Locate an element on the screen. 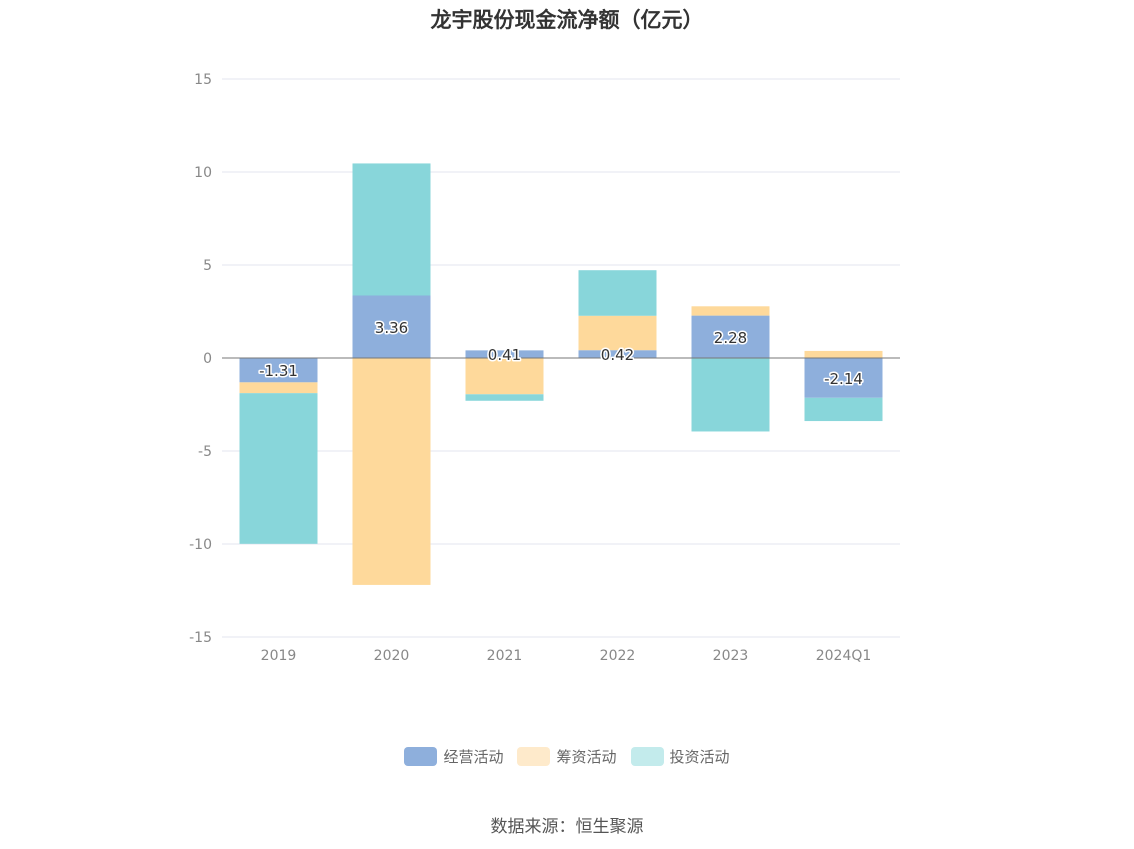  bar-投资活动-2019 is located at coordinates (278, 468).